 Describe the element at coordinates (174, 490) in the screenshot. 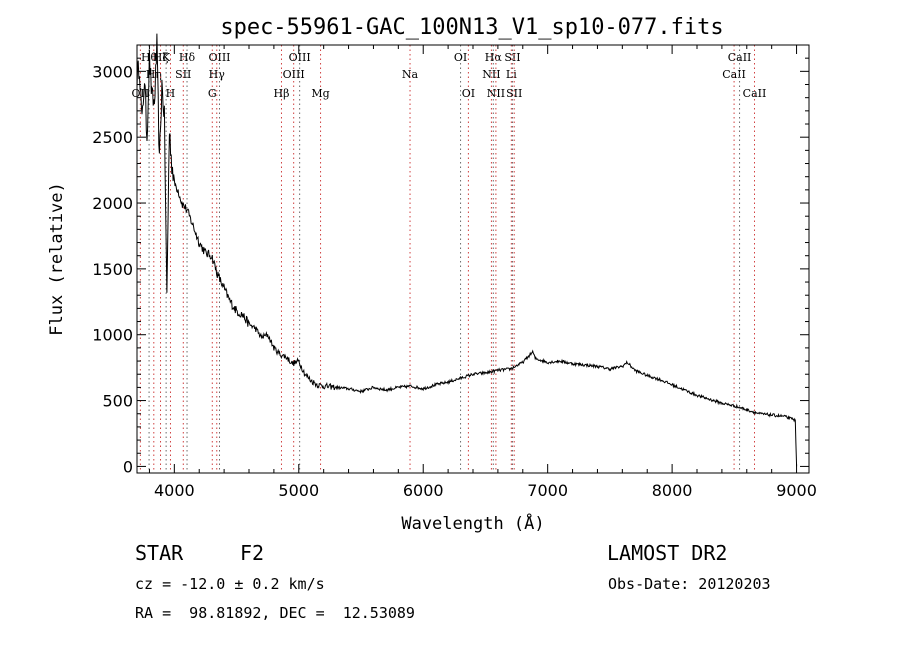

I see `x-tick-label-0: 4000` at that location.